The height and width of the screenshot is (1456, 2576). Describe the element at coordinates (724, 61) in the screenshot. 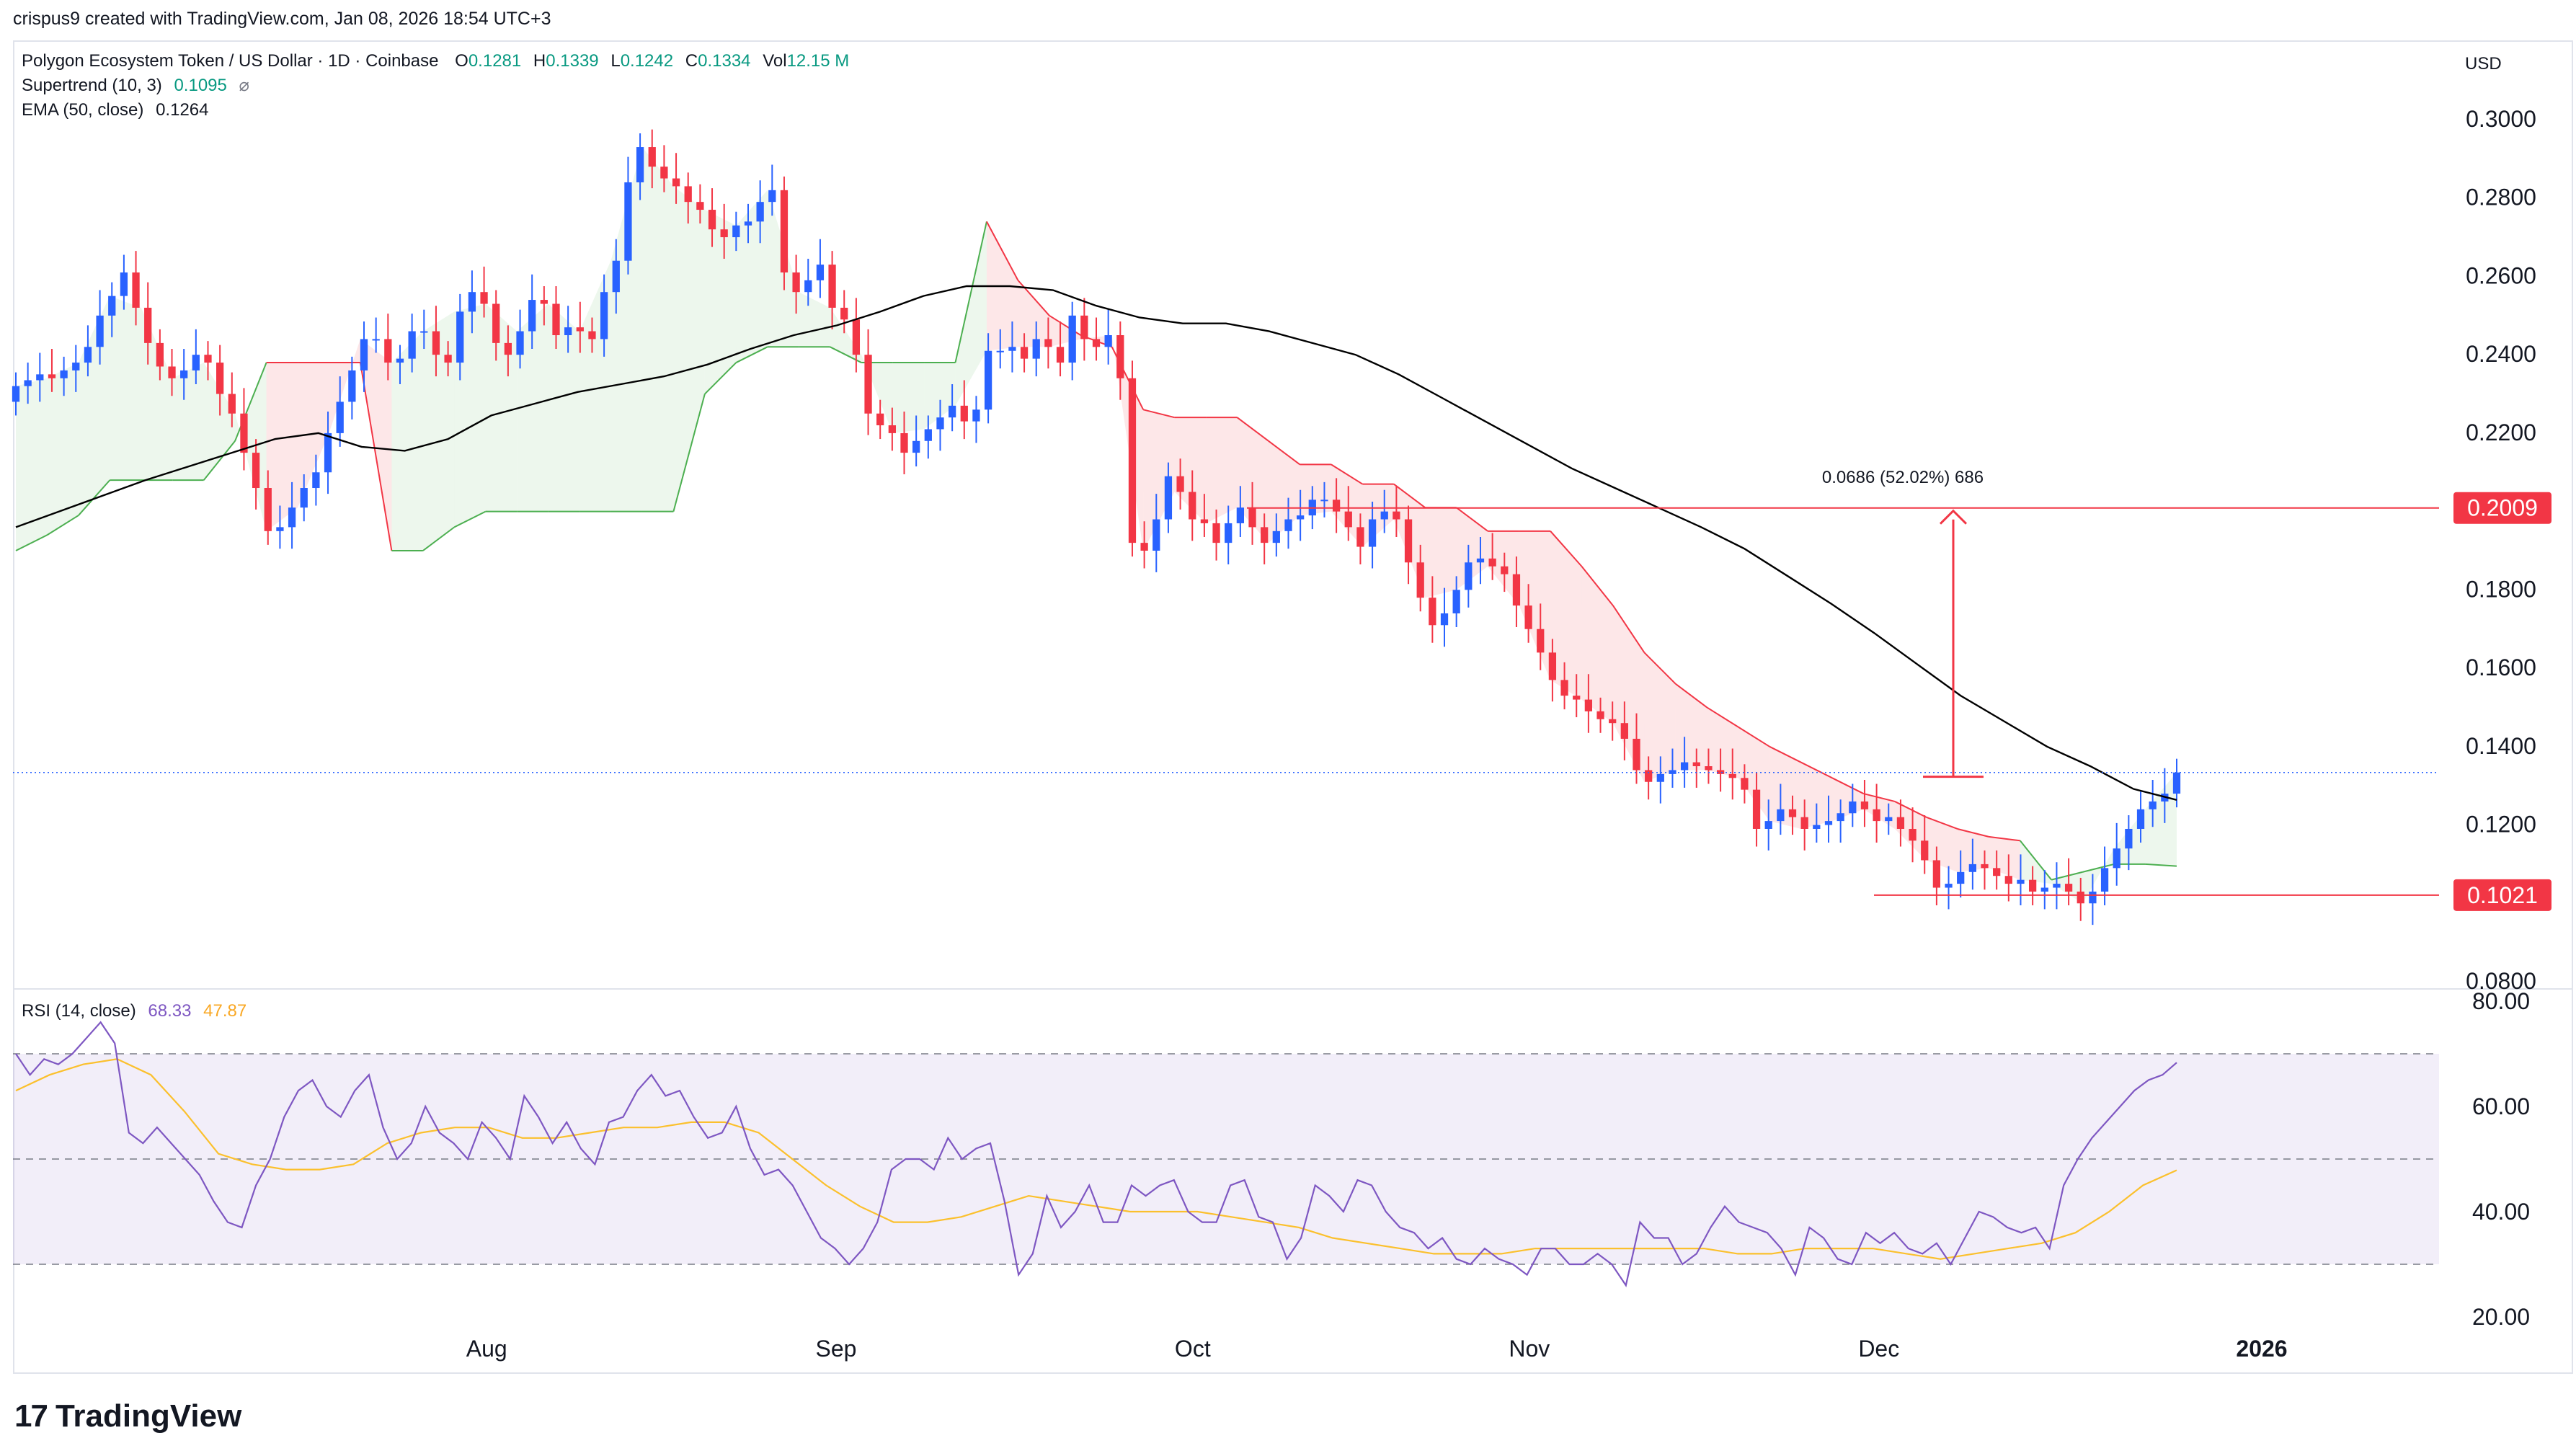

I see `legend-close-value: 0.1334` at that location.